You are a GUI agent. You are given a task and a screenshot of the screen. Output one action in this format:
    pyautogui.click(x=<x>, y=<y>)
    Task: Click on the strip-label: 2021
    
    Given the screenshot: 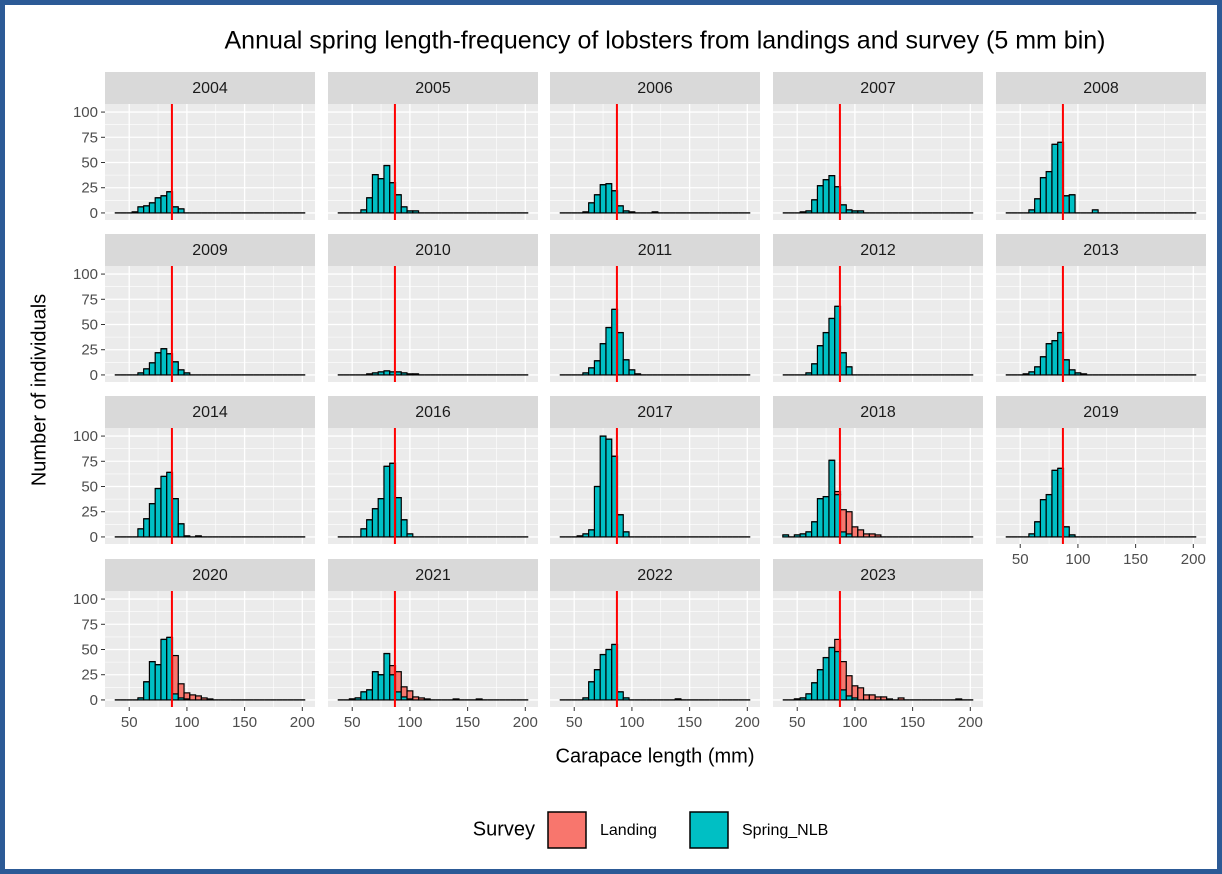 What is the action you would take?
    pyautogui.click(x=433, y=575)
    